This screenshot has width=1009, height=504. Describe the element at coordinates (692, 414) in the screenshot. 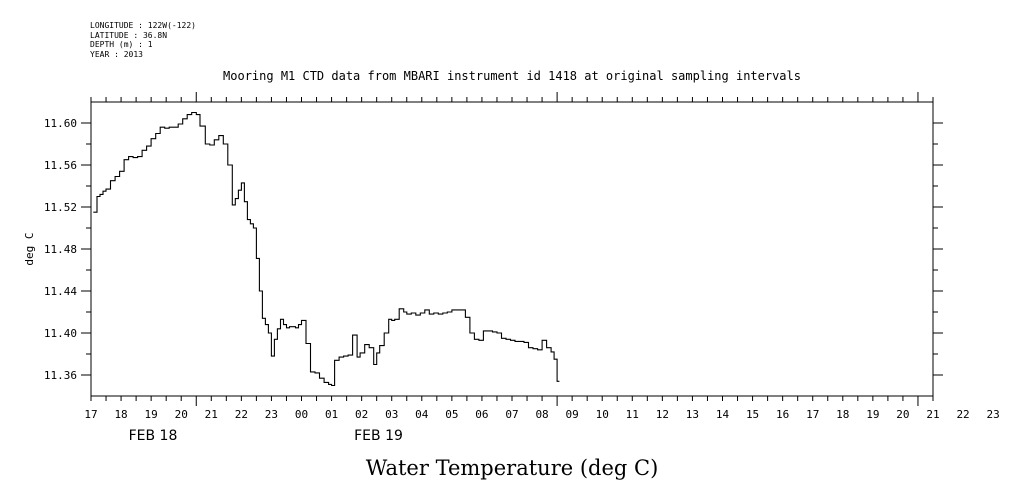

I see `x-tick-label: 13` at that location.